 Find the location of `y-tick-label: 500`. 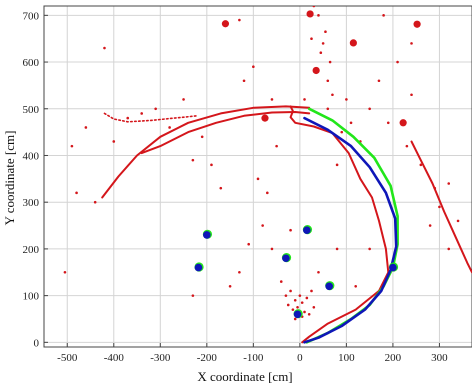

y-tick-label: 500 is located at coordinates (31, 110).